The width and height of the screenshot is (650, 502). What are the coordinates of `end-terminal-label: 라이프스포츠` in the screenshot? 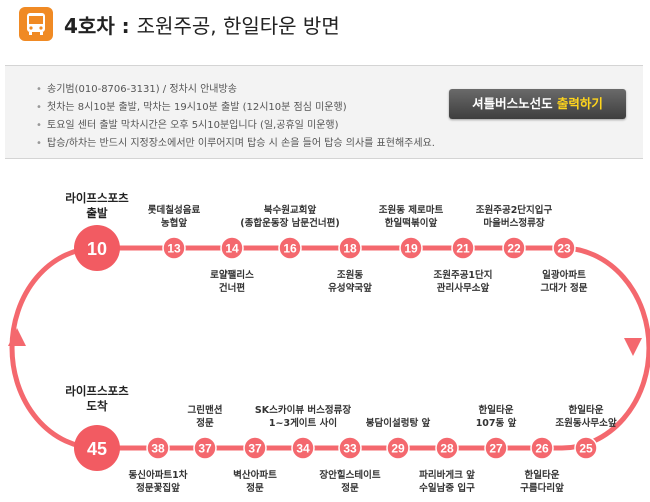 It's located at (97, 391).